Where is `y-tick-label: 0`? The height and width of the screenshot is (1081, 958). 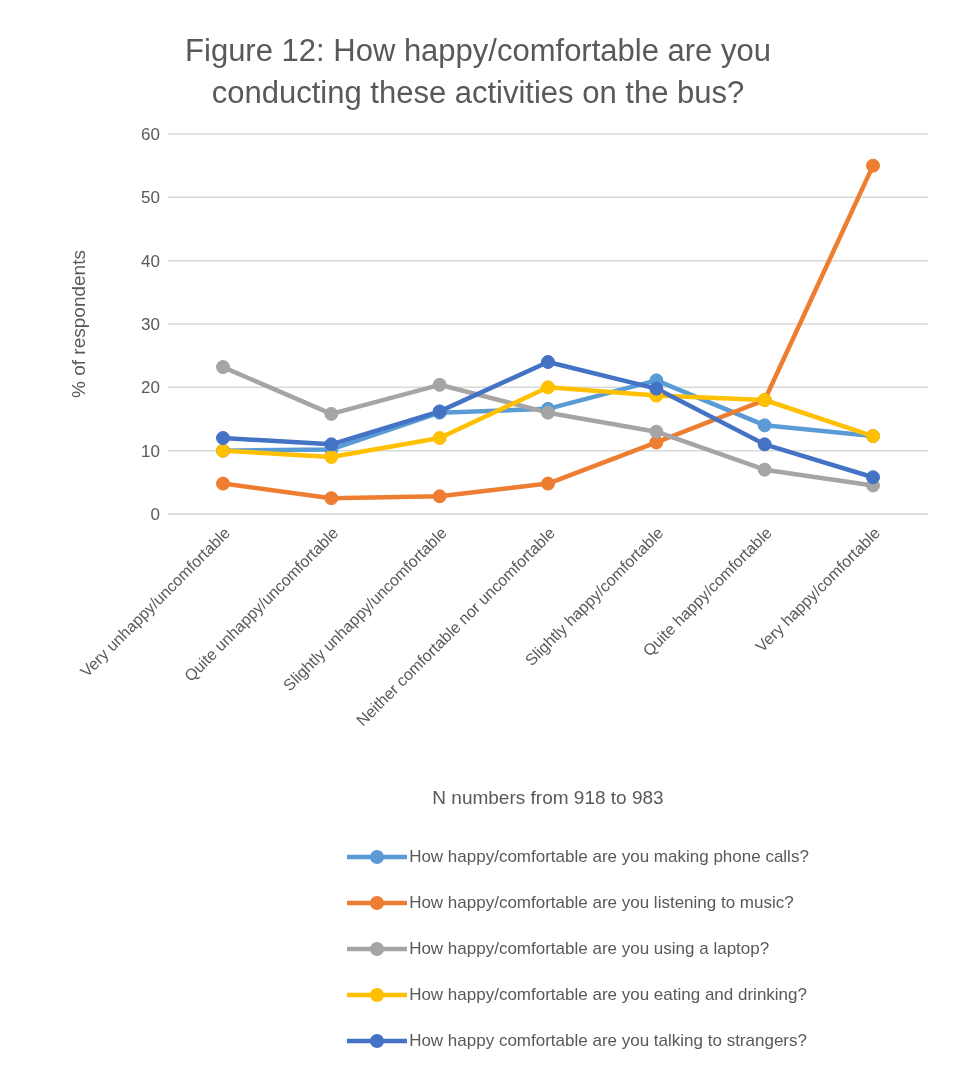
y-tick-label: 0 is located at coordinates (155, 515).